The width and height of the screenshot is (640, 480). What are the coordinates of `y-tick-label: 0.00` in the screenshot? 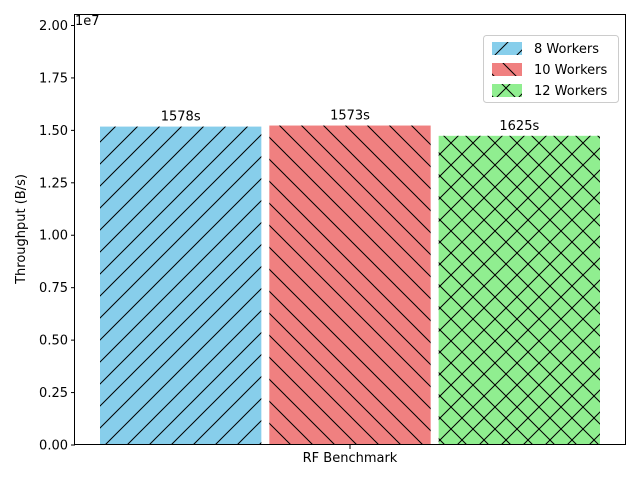 It's located at (53, 446).